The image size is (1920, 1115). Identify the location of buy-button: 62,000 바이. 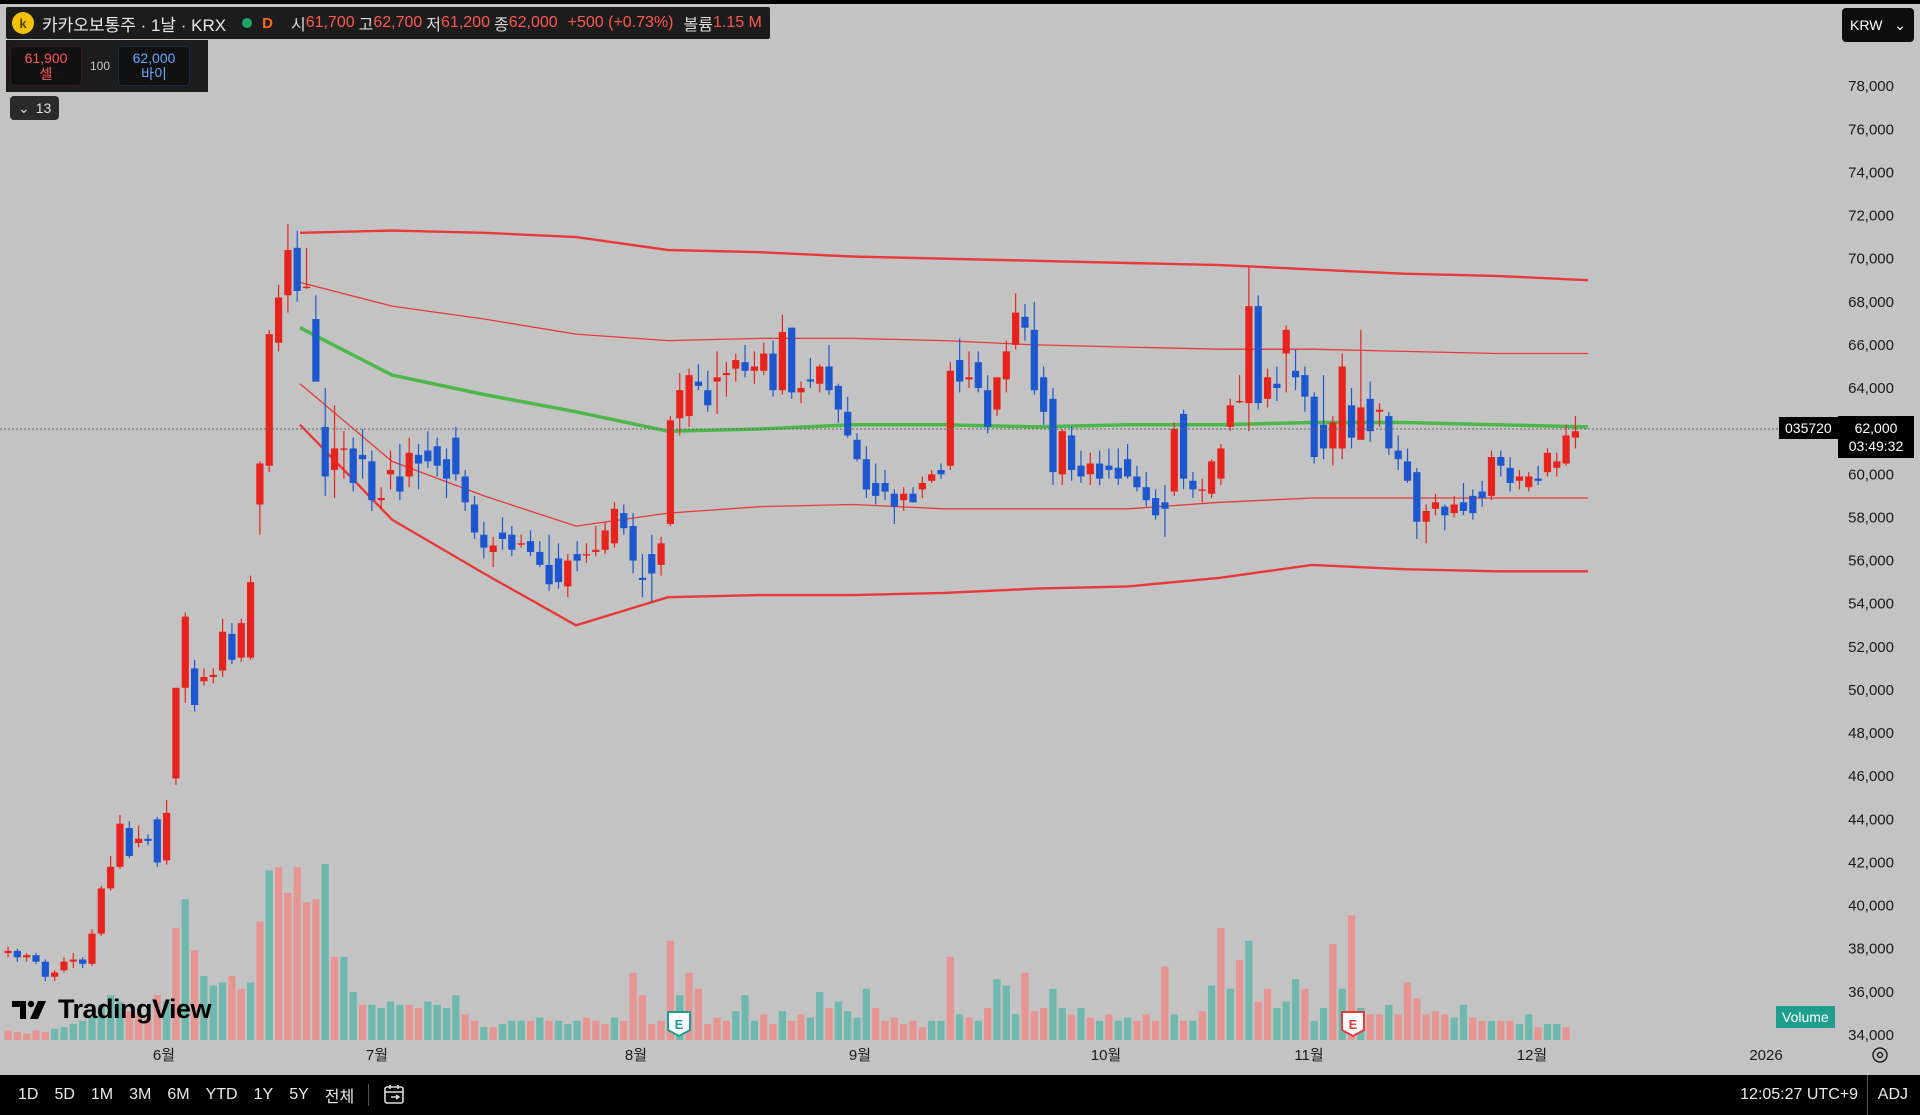
(154, 66).